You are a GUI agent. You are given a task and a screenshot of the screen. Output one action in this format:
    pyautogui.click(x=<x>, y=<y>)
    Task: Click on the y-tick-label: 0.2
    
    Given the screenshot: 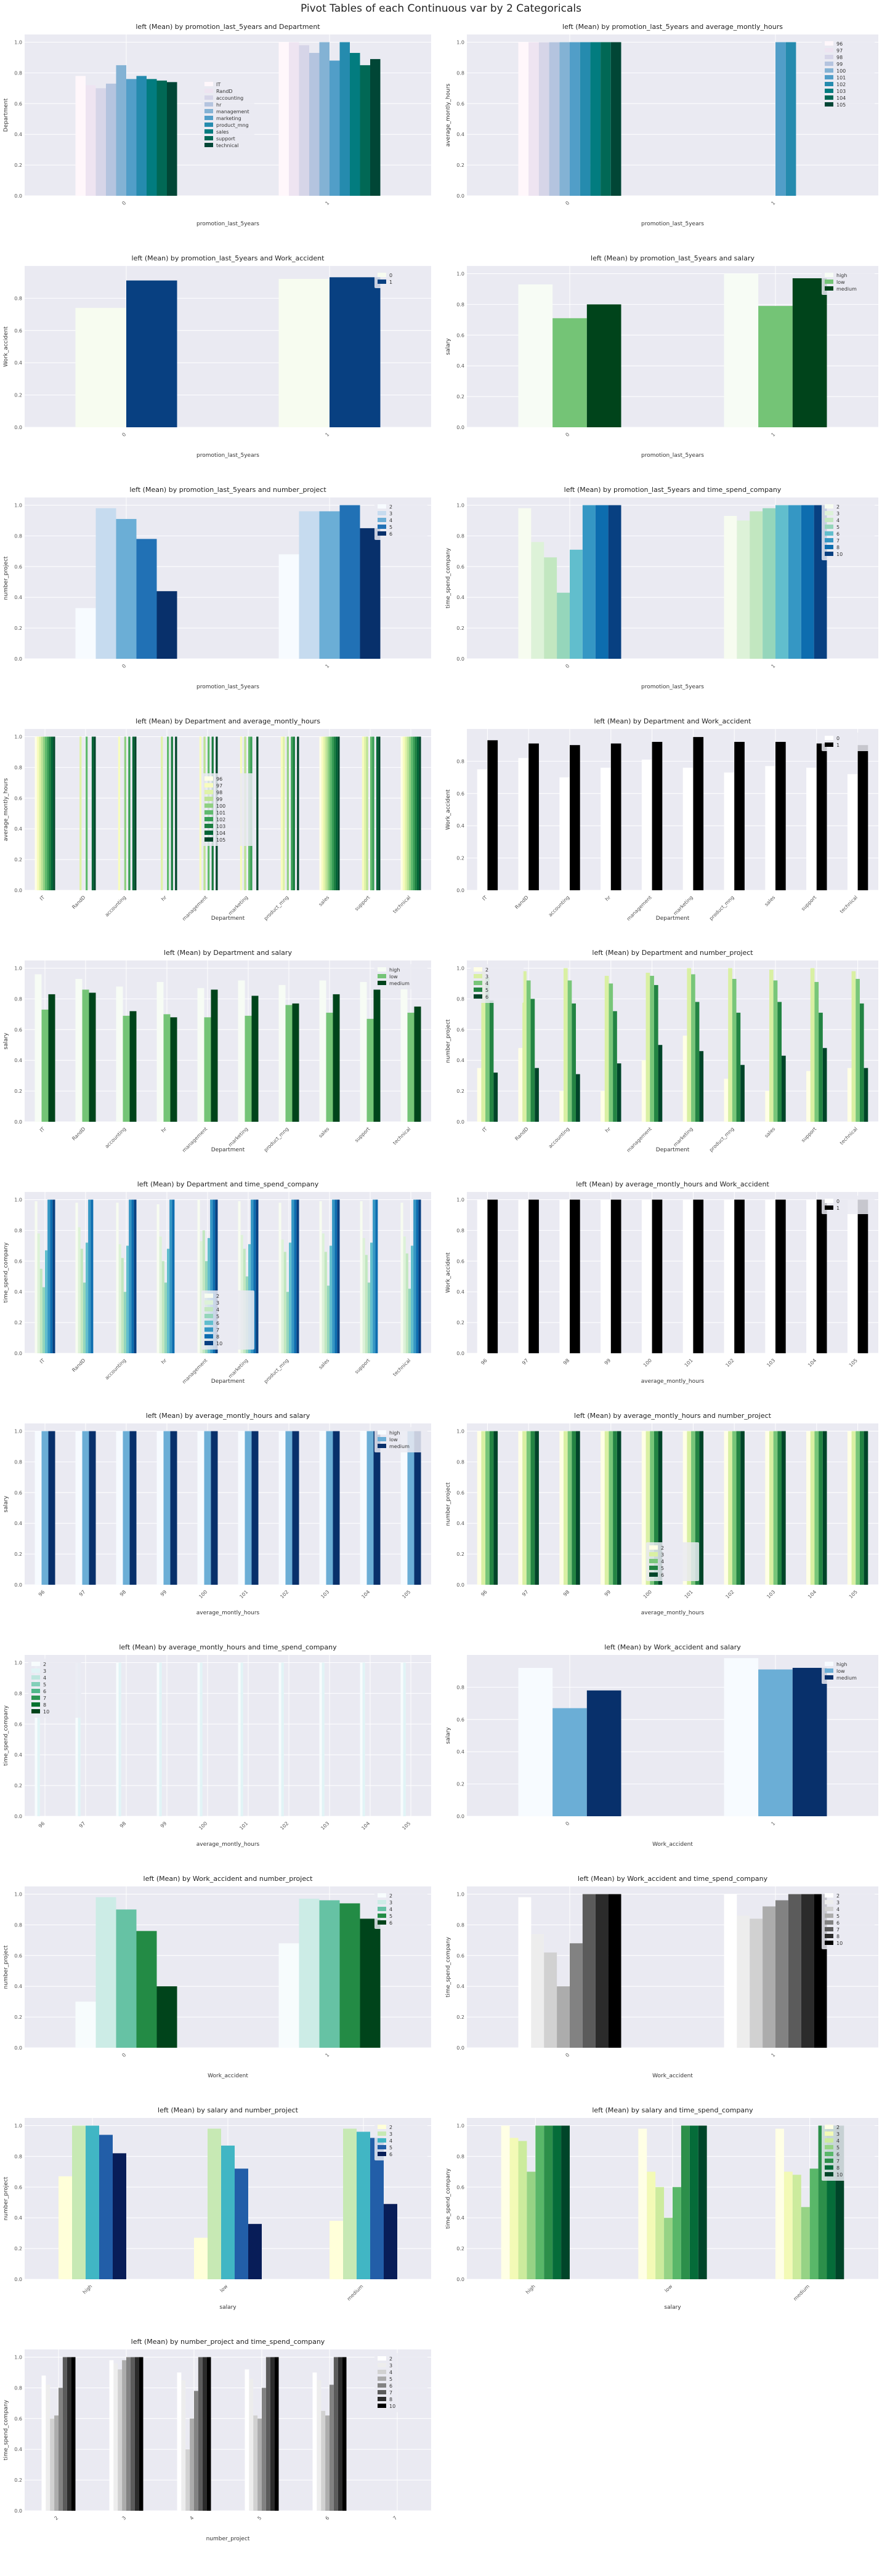 What is the action you would take?
    pyautogui.click(x=460, y=858)
    